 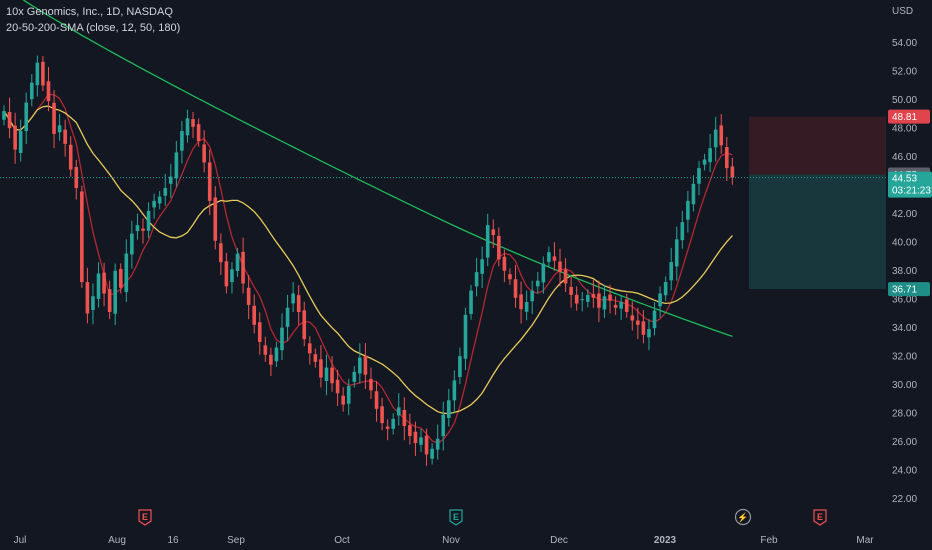 I want to click on price-tick-label: 42.00, so click(x=904, y=214).